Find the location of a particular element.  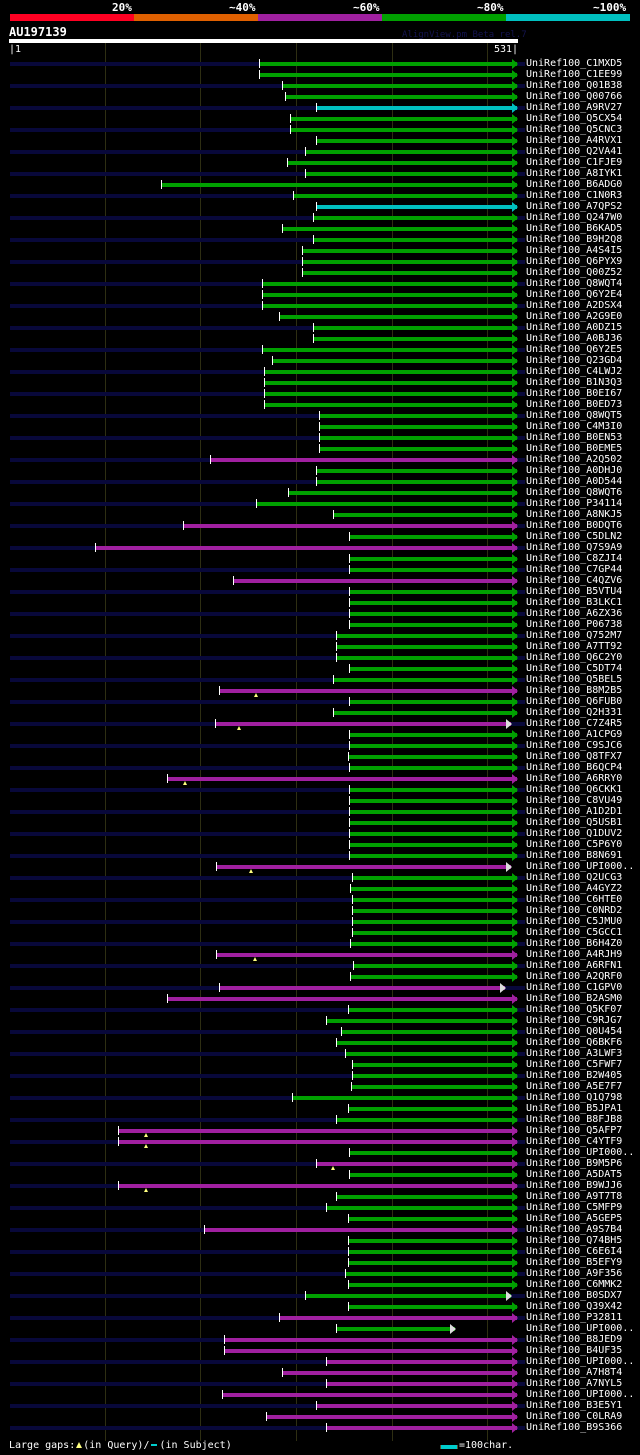

hit-label: UniRef100_C7Z4R5 is located at coordinates (574, 723).